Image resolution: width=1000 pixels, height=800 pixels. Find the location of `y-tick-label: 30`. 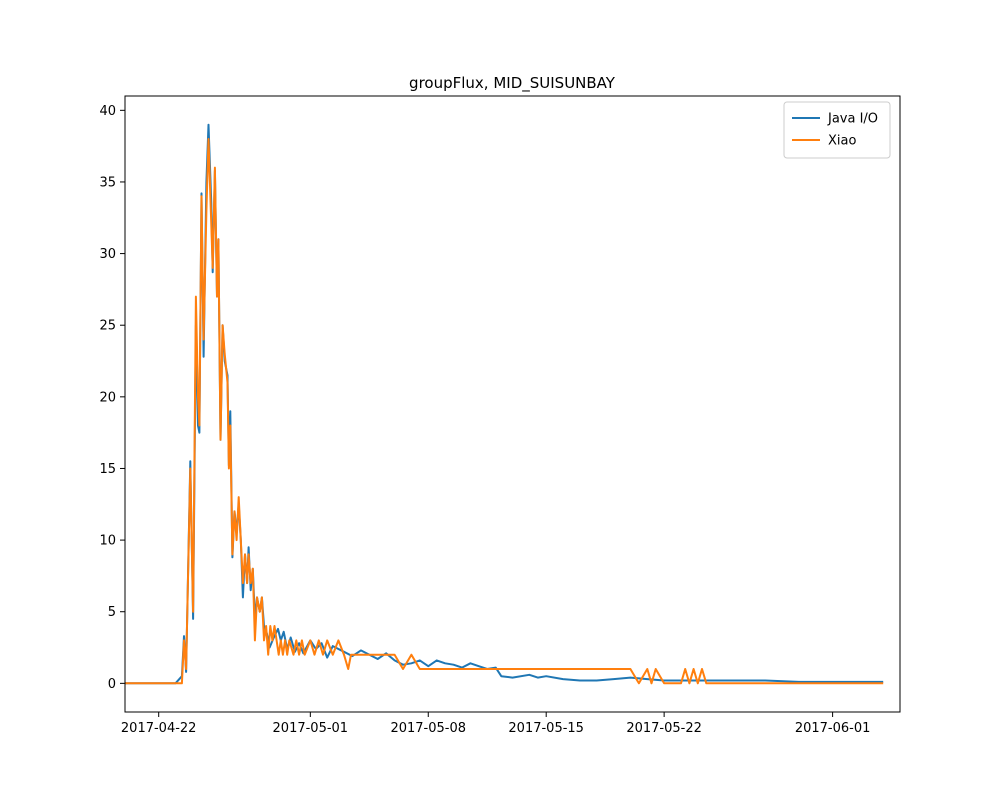

y-tick-label: 30 is located at coordinates (107, 254).